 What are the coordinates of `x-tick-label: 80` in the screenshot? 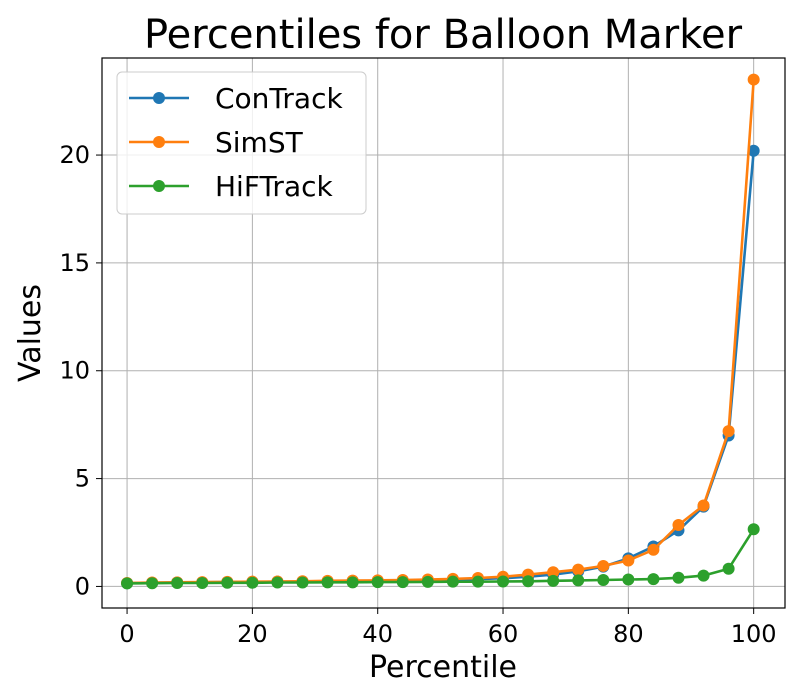 It's located at (628, 634).